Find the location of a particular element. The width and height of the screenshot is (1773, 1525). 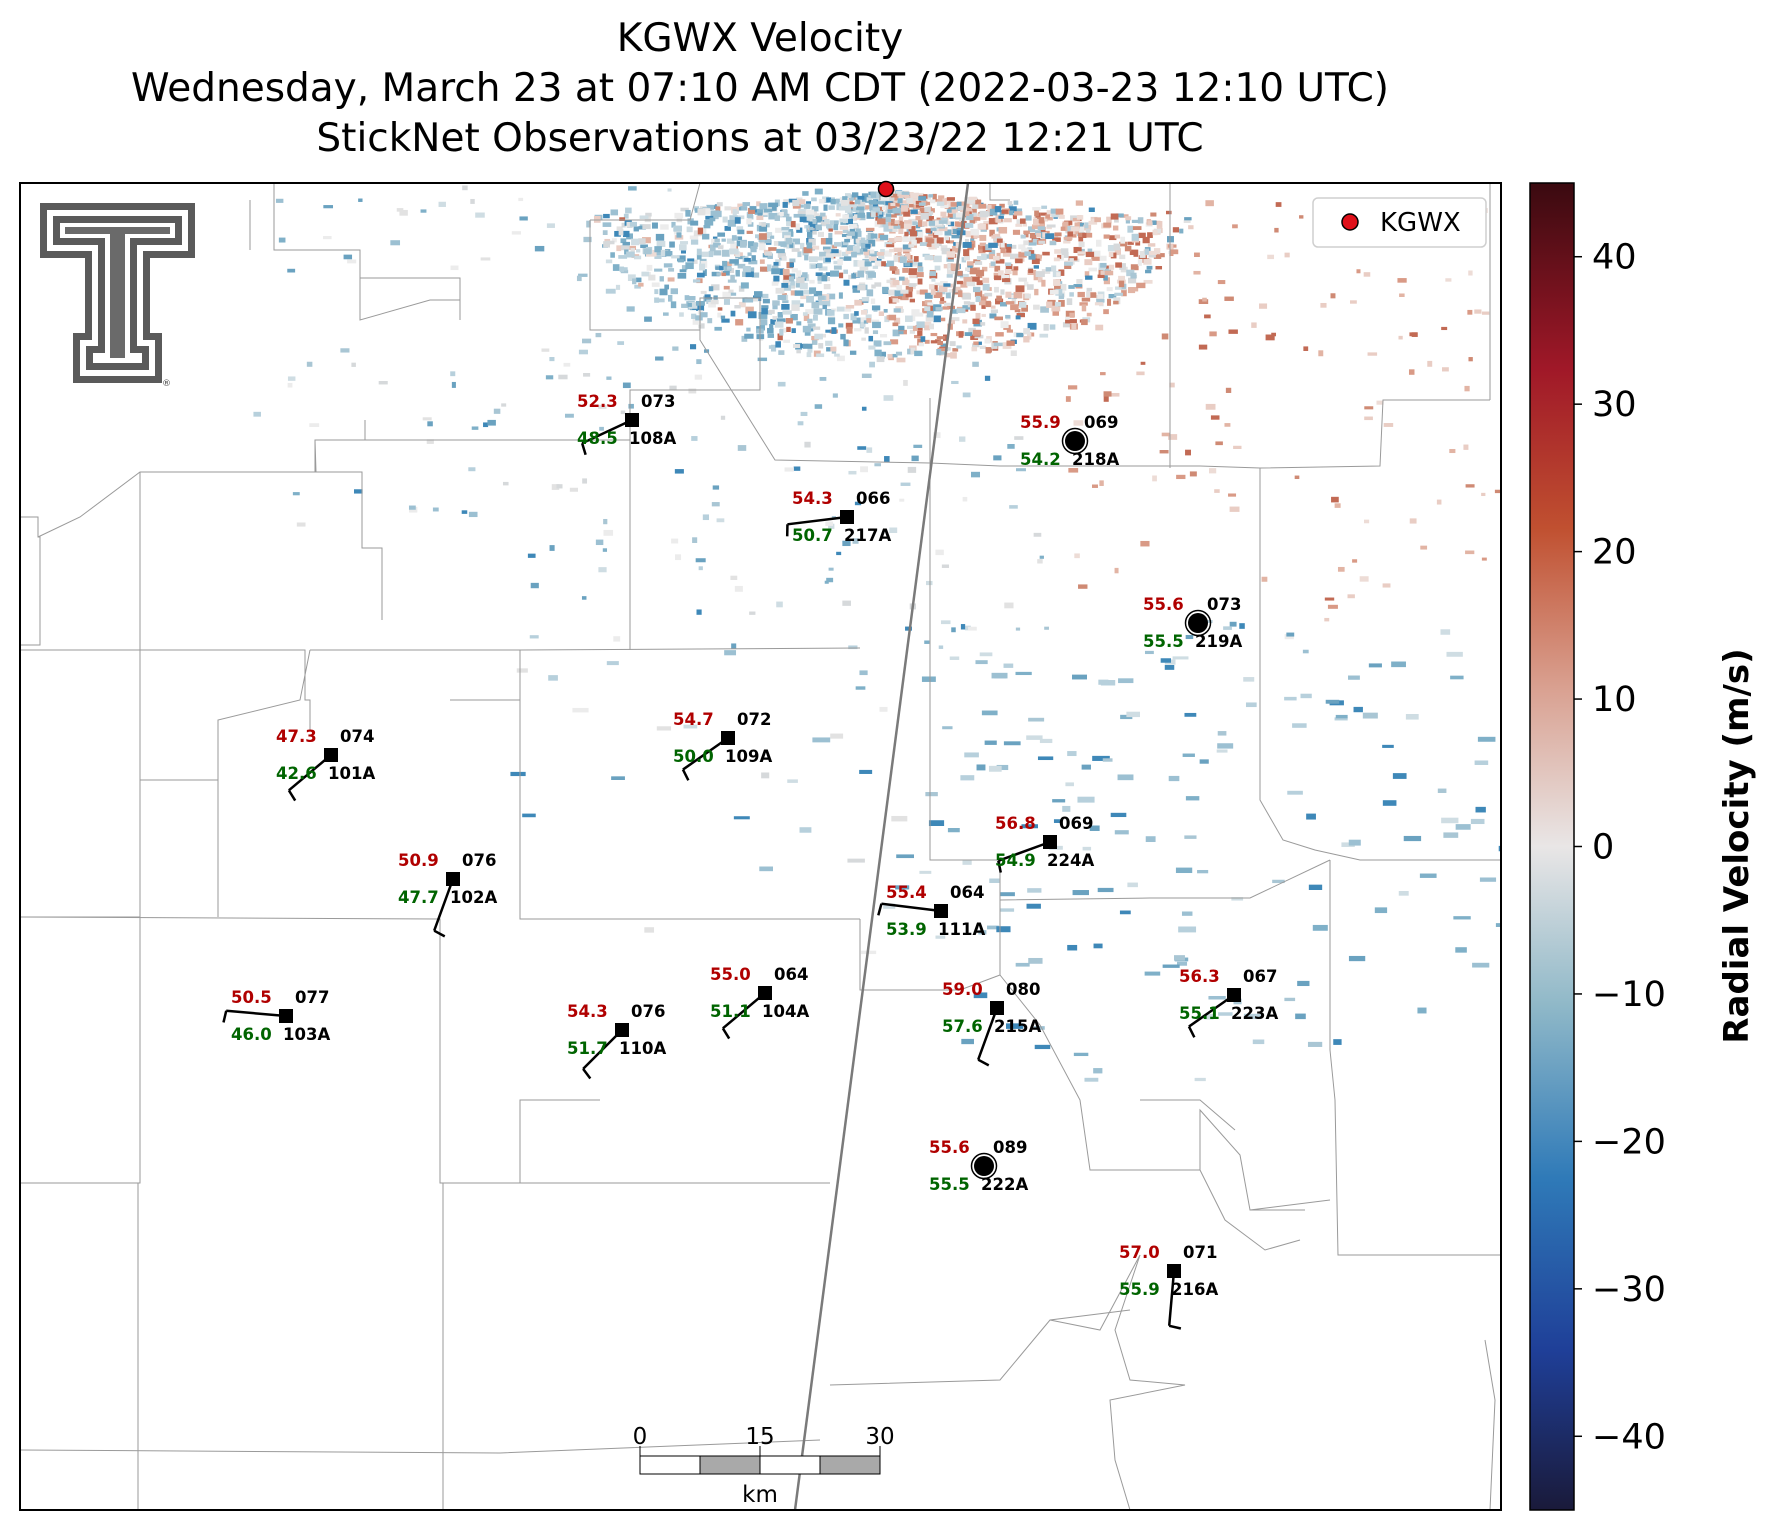

station-108A: 52.3 073 48.5 108A is located at coordinates (626, 424).